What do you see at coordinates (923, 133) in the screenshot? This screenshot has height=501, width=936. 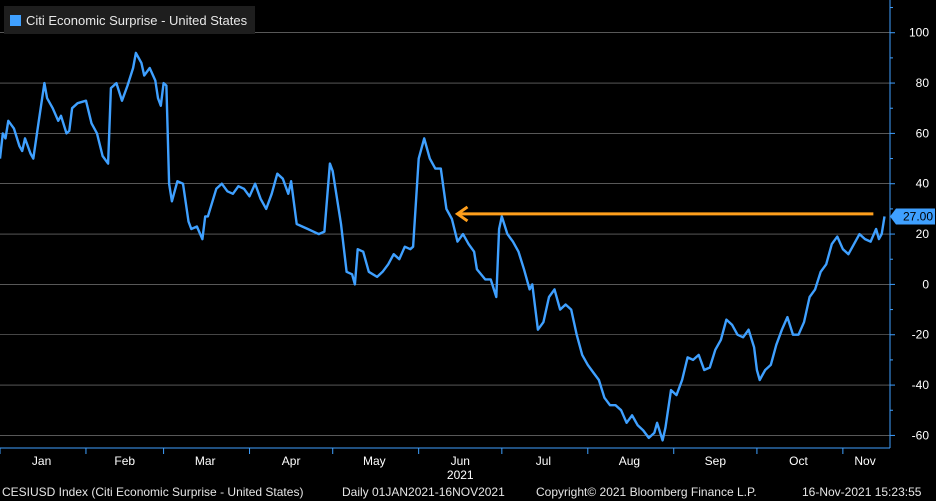 I see `y-tick-label: 60` at bounding box center [923, 133].